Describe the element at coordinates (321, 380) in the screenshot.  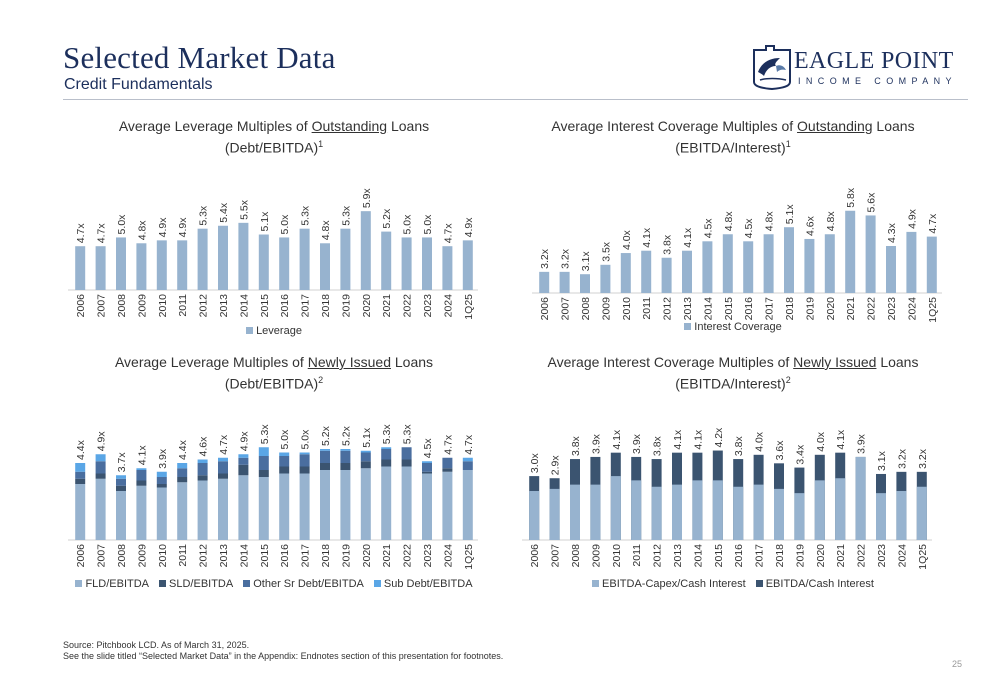
I see `chart-title-footnote: 2` at that location.